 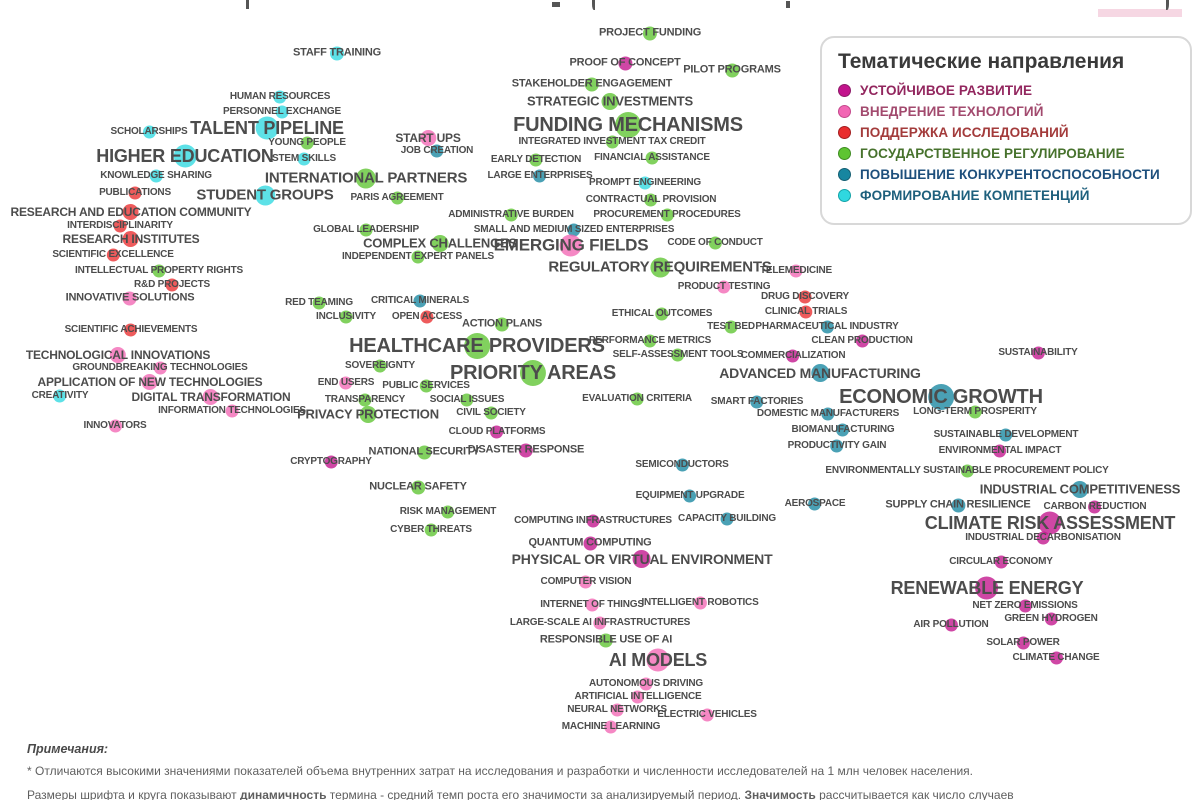 What do you see at coordinates (365, 399) in the screenshot?
I see `term-label: TRANSPARENCY` at bounding box center [365, 399].